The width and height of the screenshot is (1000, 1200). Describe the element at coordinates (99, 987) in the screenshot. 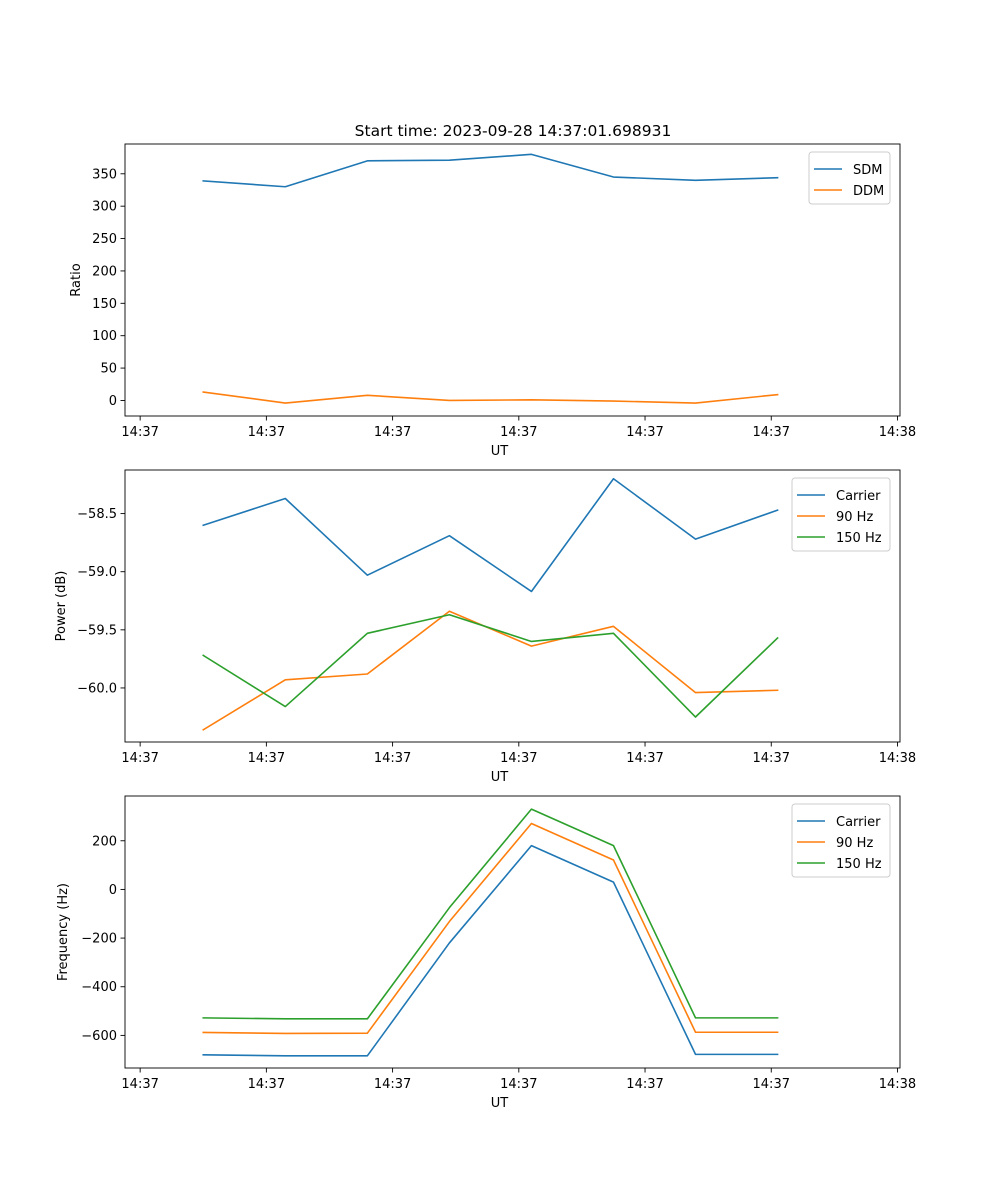

I see `y-tick-label: −400` at that location.